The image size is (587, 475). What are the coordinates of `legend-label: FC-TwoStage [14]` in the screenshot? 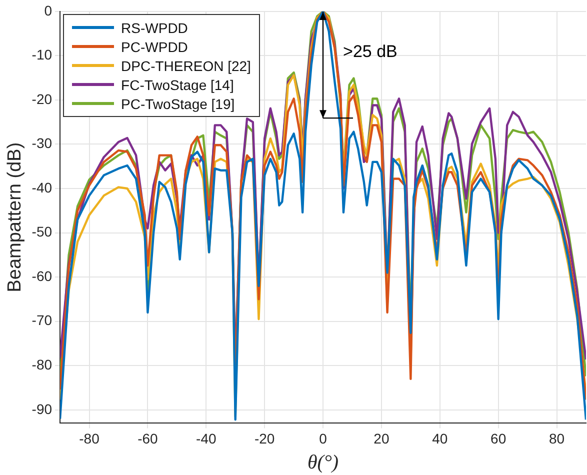 It's located at (177, 84).